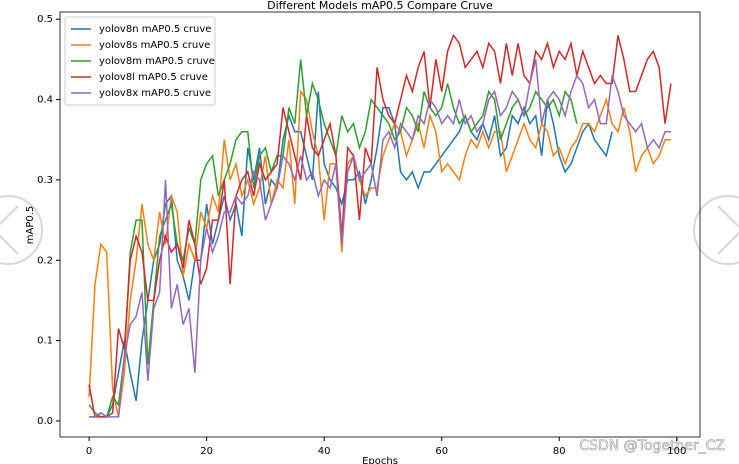 This screenshot has height=464, width=739. What do you see at coordinates (652, 446) in the screenshot?
I see `watermark: CSDN @Together_CZ` at bounding box center [652, 446].